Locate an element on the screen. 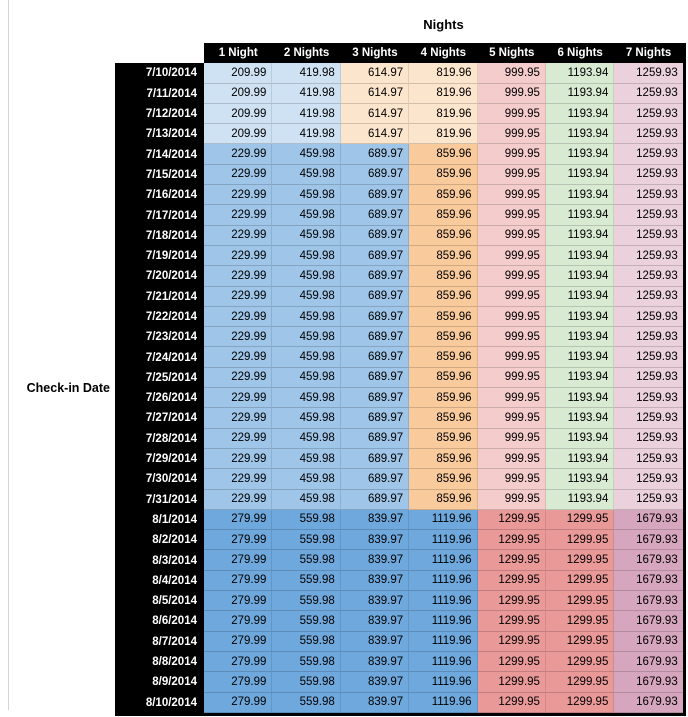 Image resolution: width=688 pixels, height=717 pixels. checkin-date-cell: 7/22/2014 is located at coordinates (159, 317).